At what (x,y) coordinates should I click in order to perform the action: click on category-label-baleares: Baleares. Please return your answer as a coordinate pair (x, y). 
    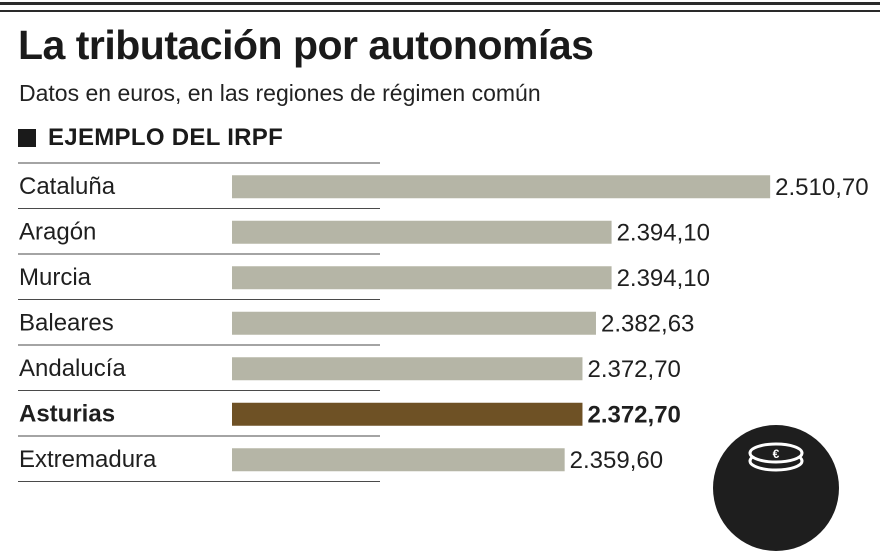
    Looking at the image, I should click on (66, 322).